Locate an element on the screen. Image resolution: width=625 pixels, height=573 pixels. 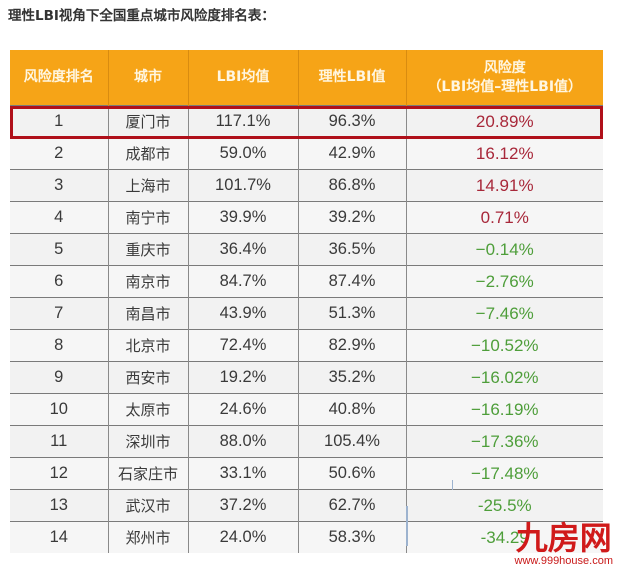
cell-lbi-avg: 84.7% is located at coordinates (243, 281).